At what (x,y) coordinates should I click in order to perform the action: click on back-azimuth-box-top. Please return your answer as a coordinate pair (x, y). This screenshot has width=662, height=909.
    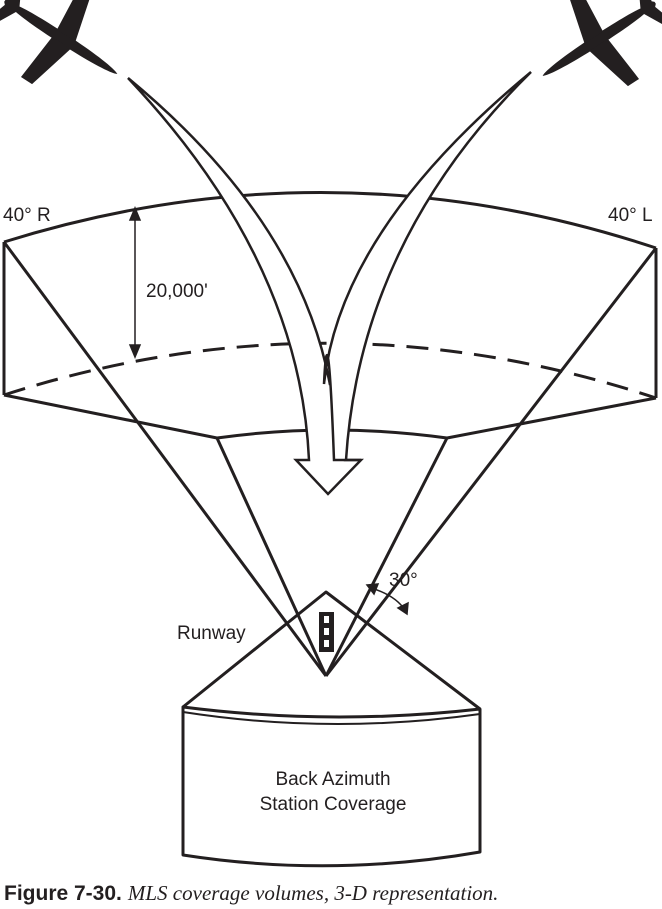
    Looking at the image, I should click on (331, 718).